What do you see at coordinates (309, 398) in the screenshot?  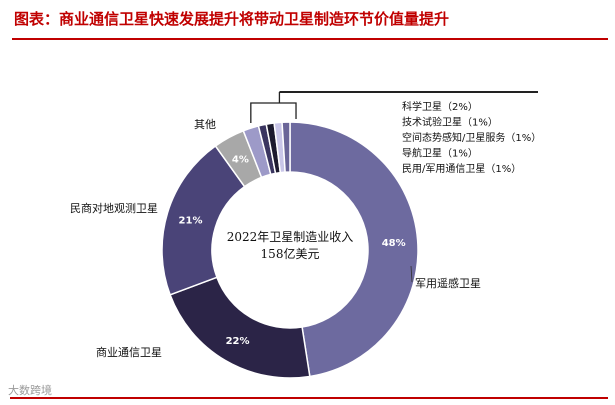 I see `bottom-divider` at bounding box center [309, 398].